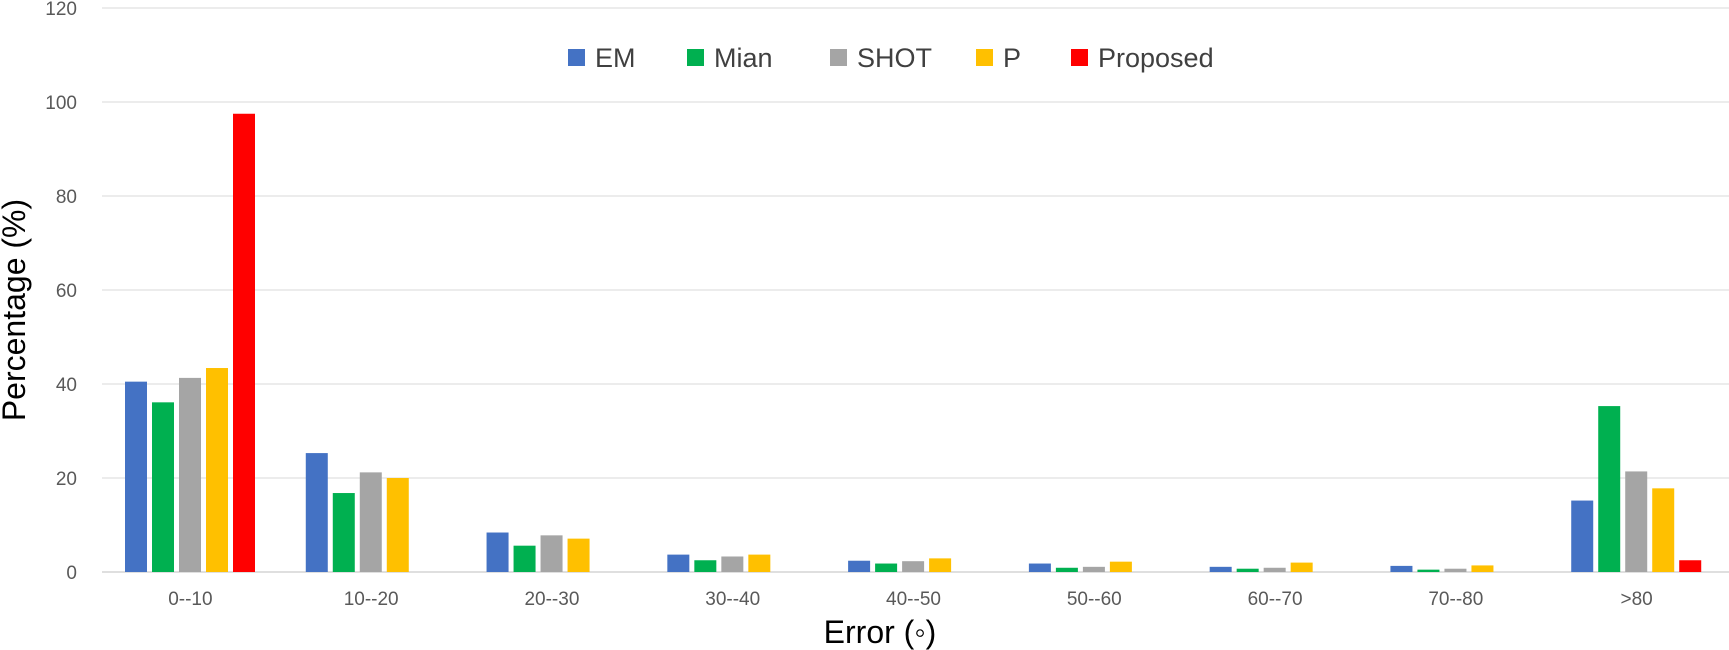  Describe the element at coordinates (1156, 58) in the screenshot. I see `legend-label-proposed: Proposed` at that location.